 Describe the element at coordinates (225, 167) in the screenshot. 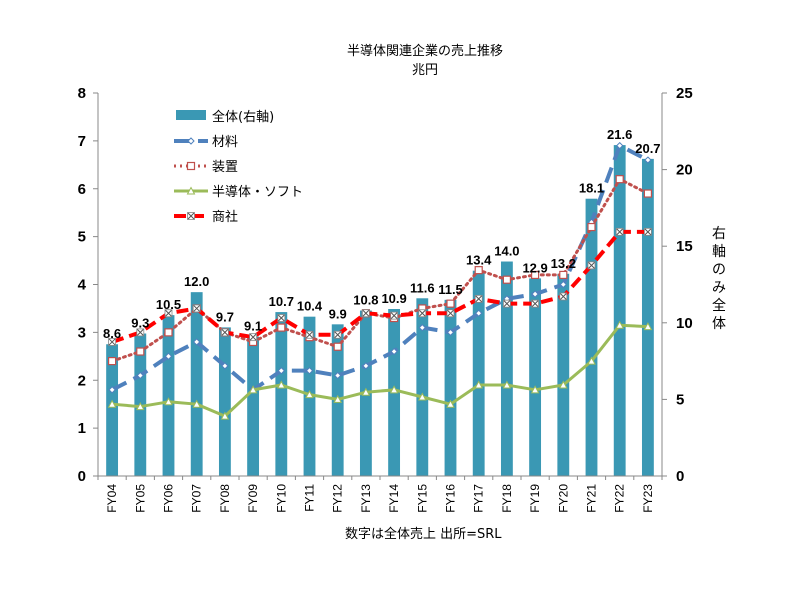

I see `legend-label-2: 装置` at that location.